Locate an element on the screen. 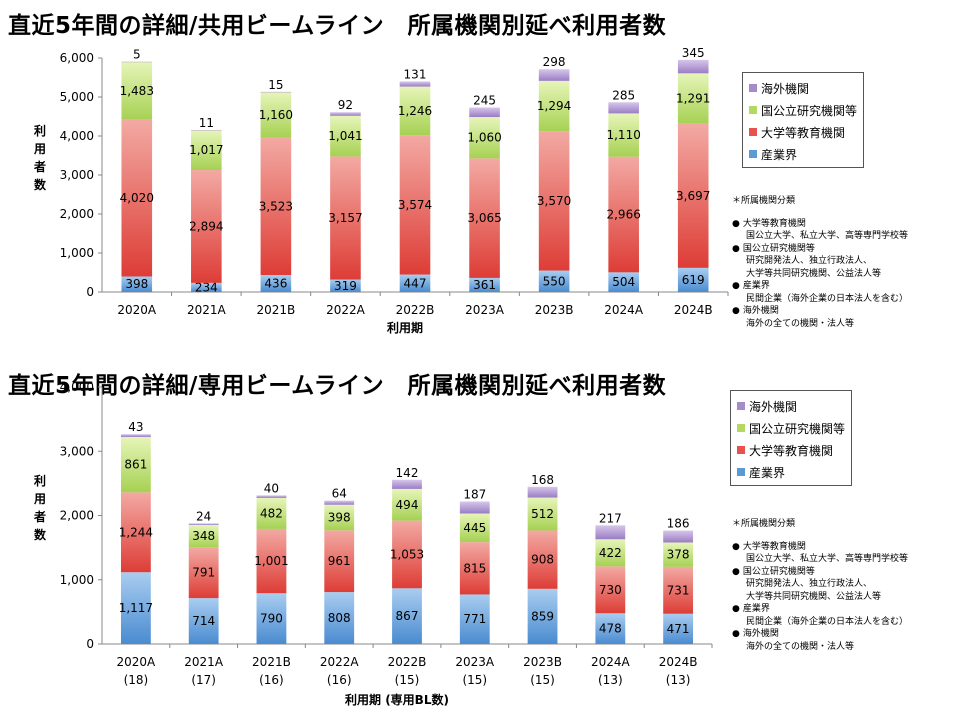 This screenshot has width=960, height=720. data-label: 2,966 is located at coordinates (623, 215).